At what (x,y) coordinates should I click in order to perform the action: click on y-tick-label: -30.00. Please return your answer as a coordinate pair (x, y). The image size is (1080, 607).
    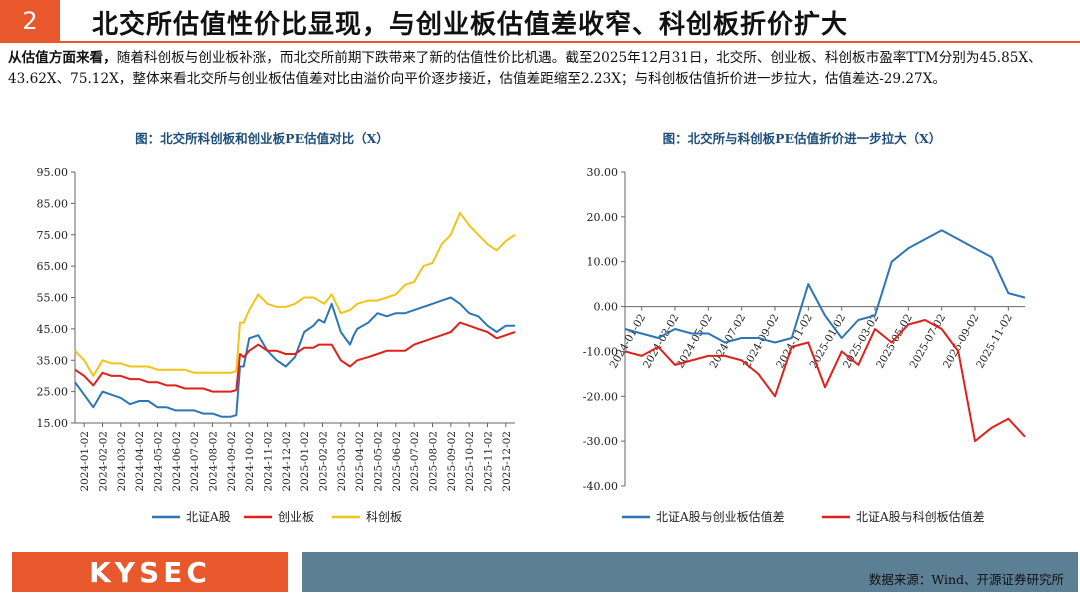
    Looking at the image, I should click on (600, 441).